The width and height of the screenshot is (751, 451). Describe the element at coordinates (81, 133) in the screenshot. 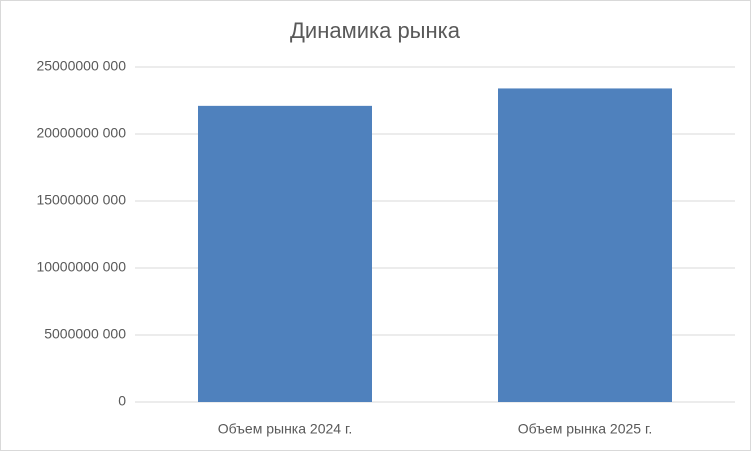

I see `y-tick-label: 20000000 000` at that location.